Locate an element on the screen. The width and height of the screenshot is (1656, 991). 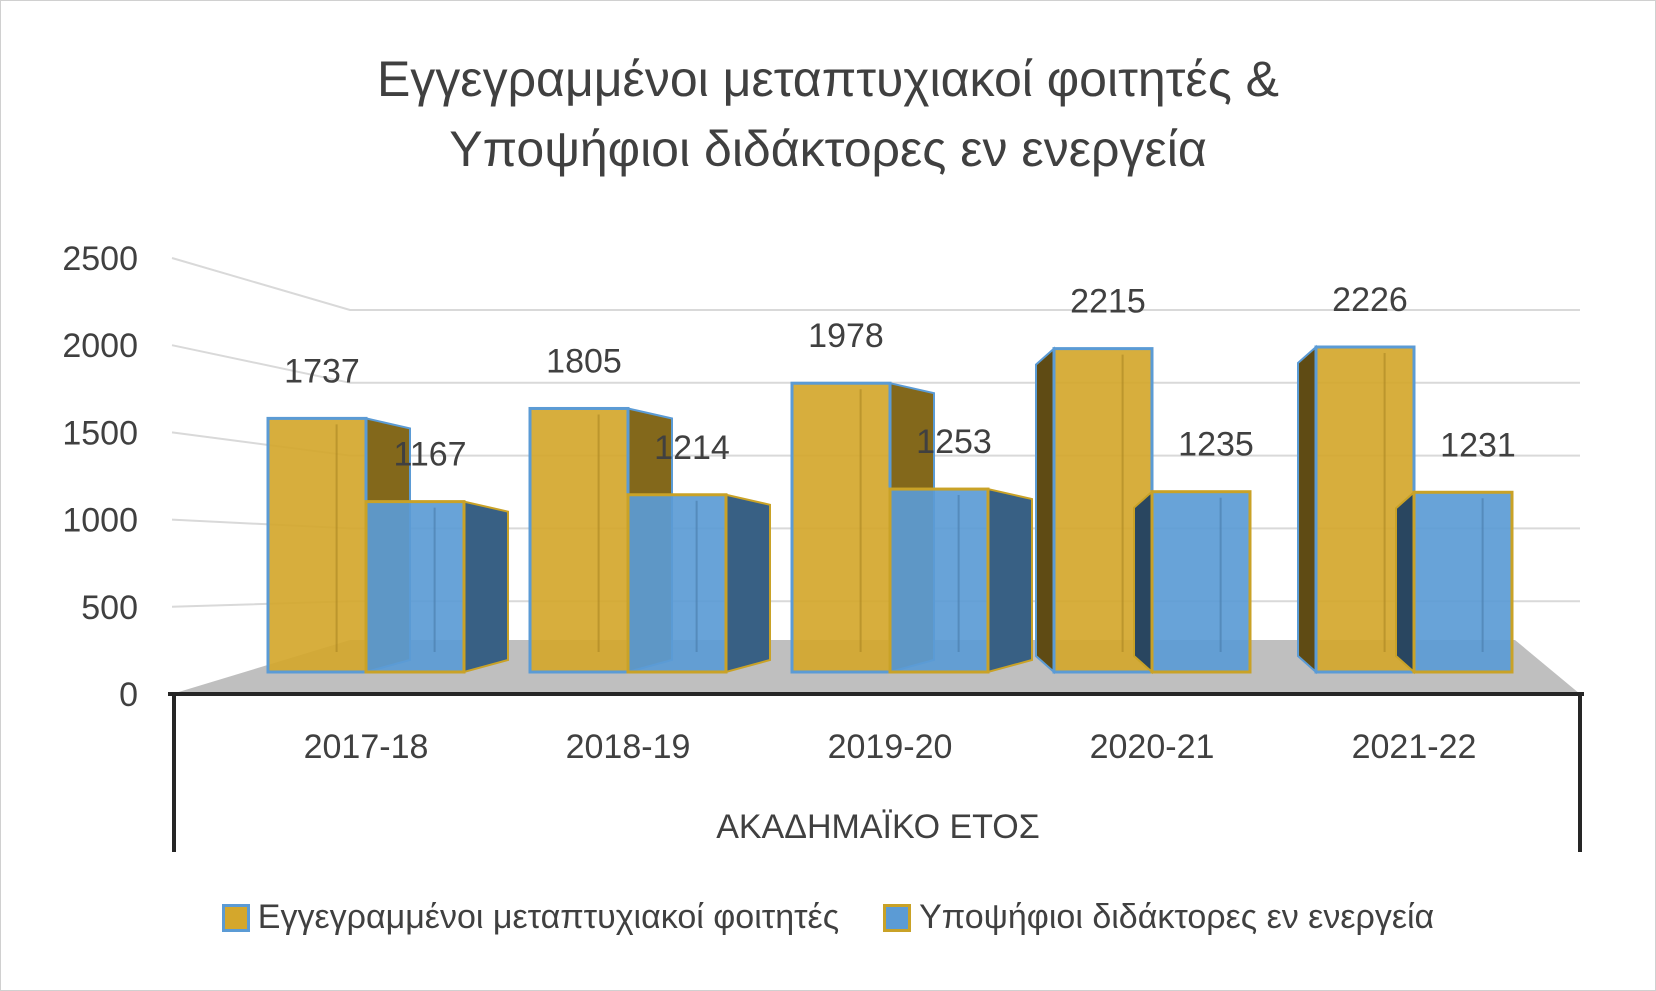
data-label: 2215 is located at coordinates (1108, 302).